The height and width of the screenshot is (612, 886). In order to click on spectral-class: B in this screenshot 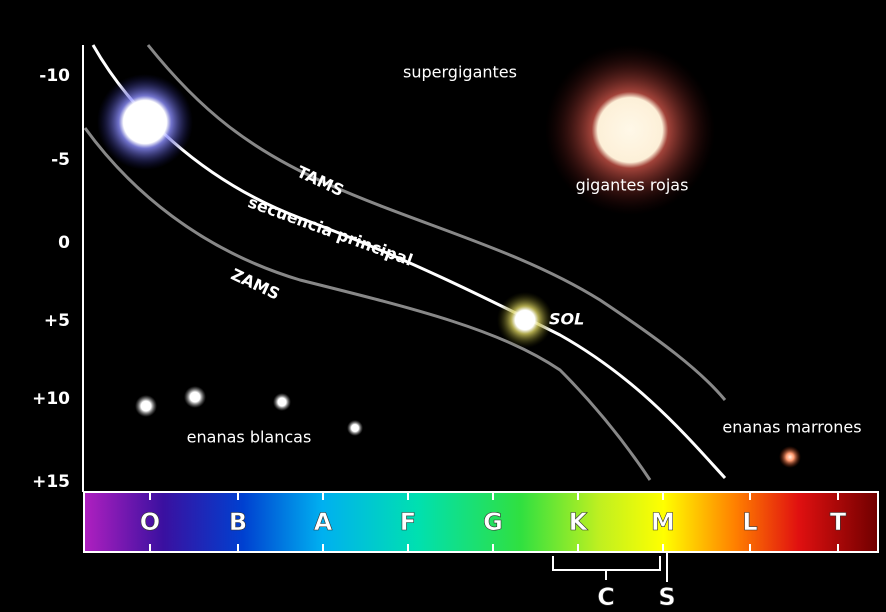, I will do `click(238, 522)`.